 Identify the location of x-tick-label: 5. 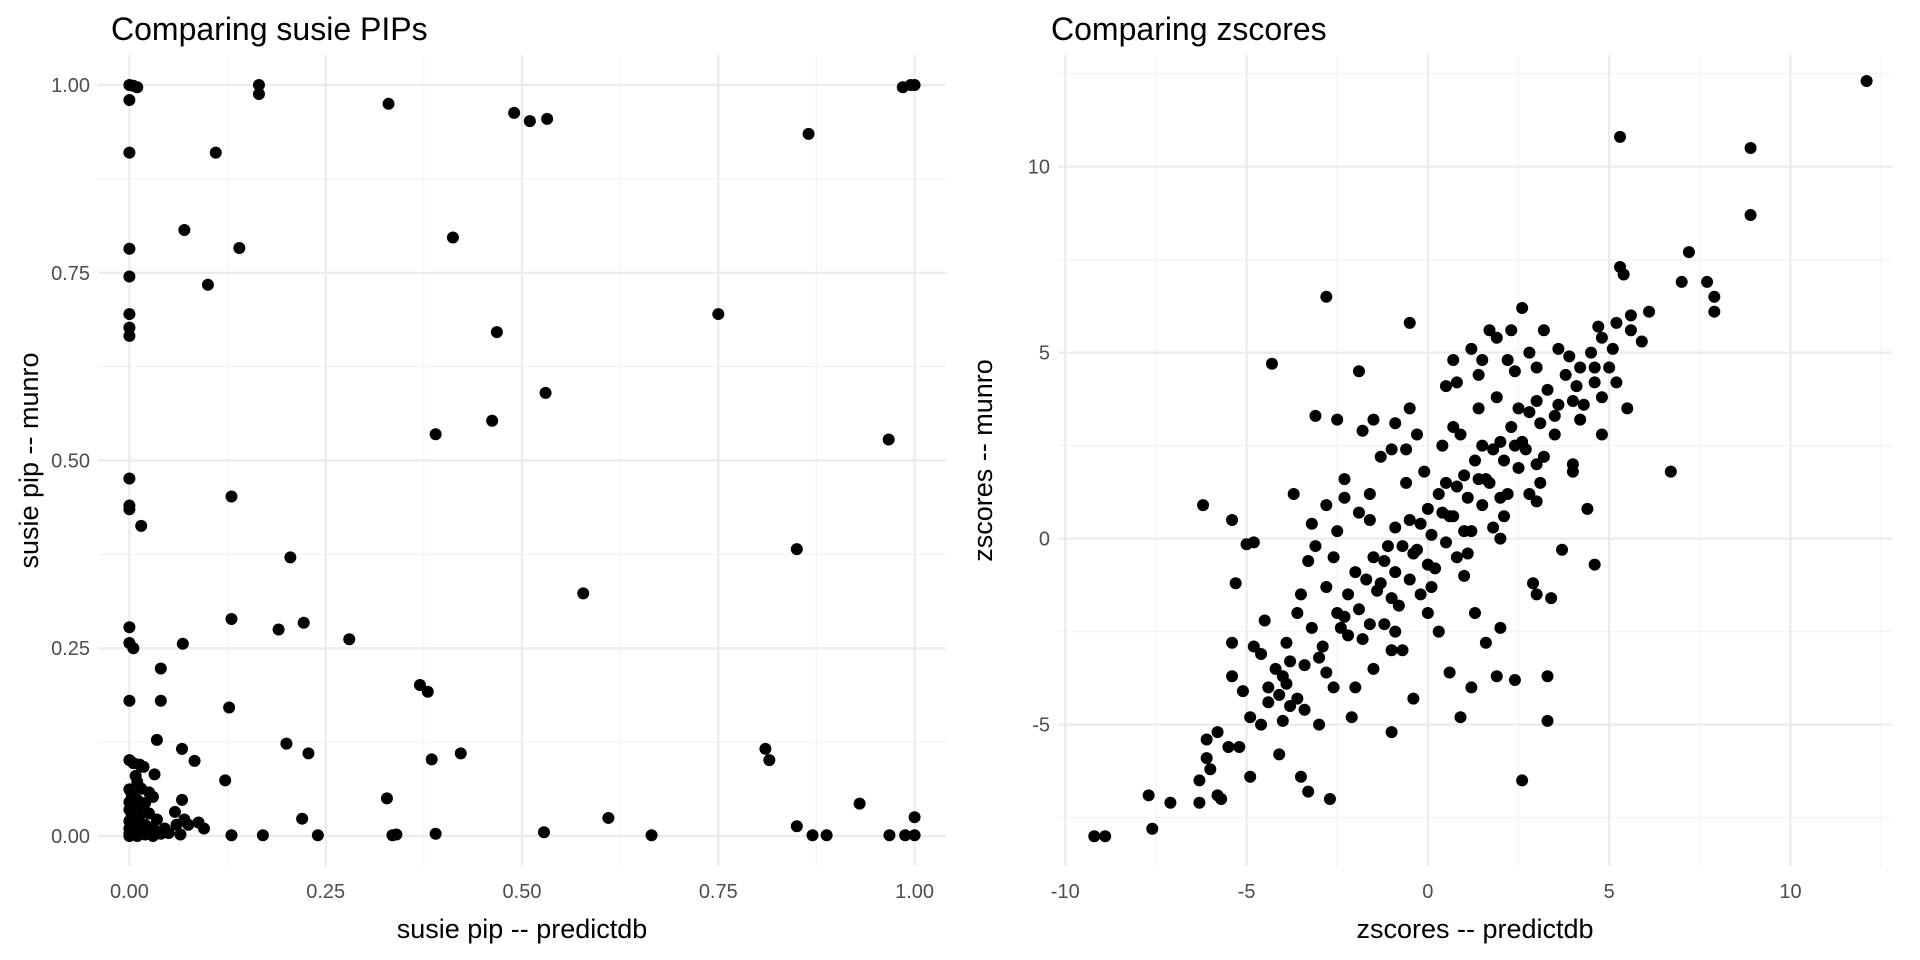
(1609, 892).